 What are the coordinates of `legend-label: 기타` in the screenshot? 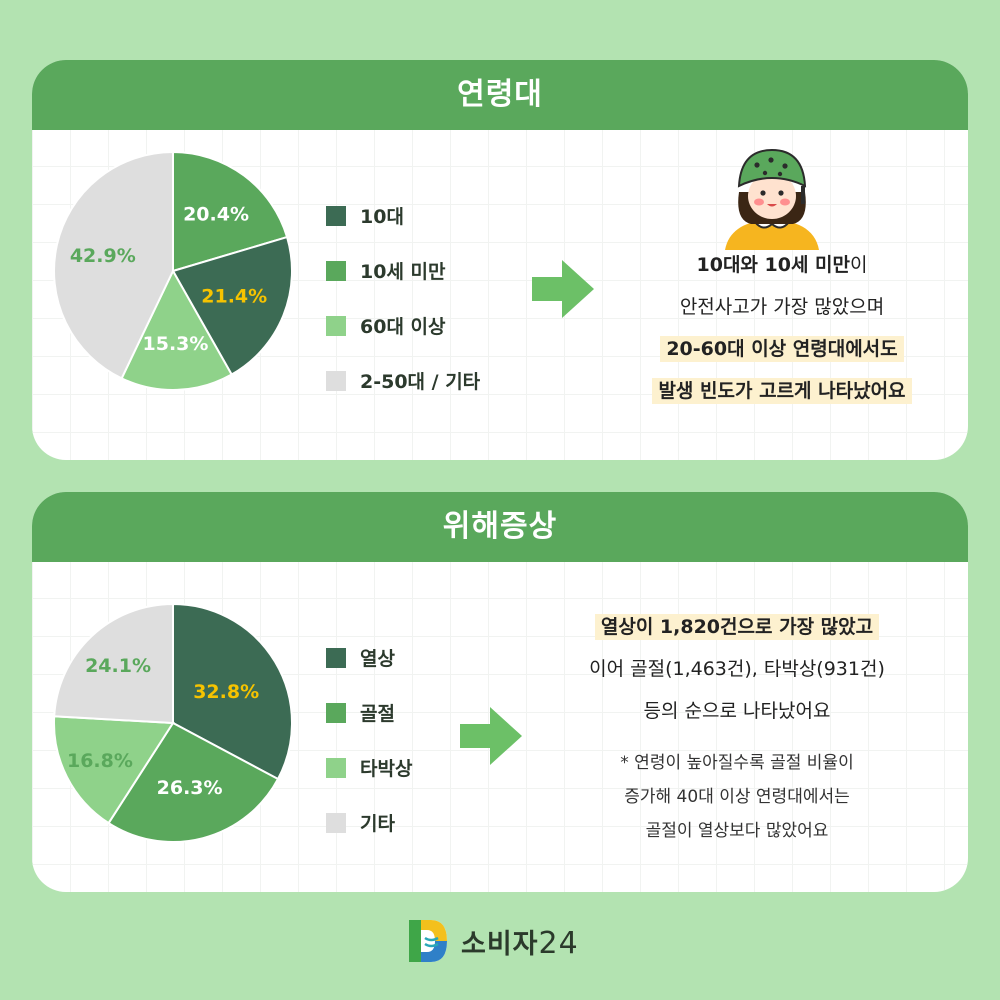 It's located at (377, 824).